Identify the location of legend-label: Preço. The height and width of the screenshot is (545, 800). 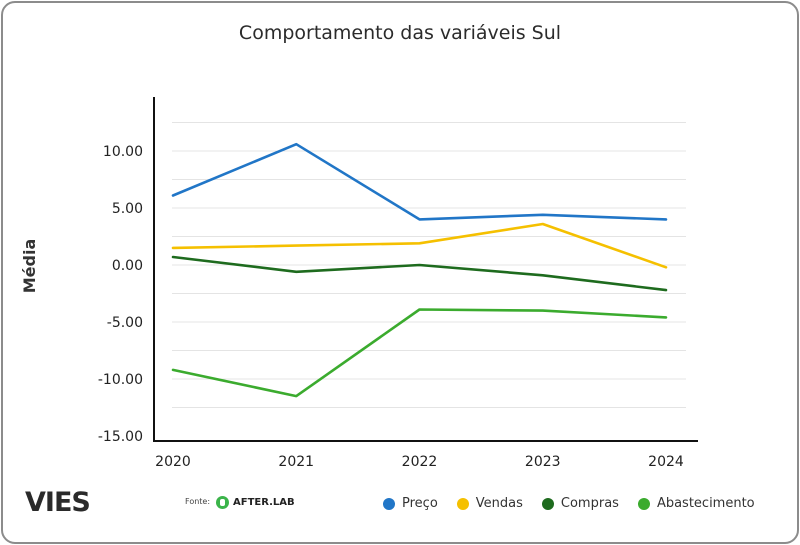
(420, 503).